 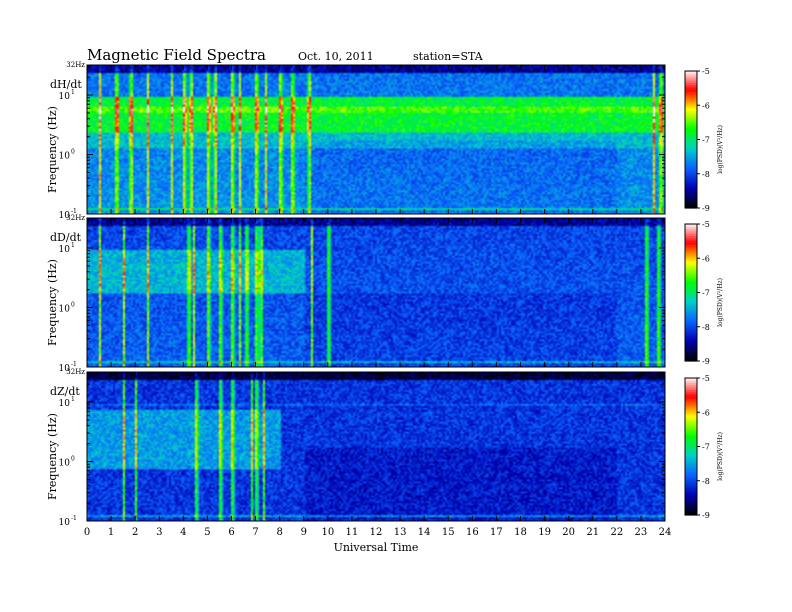 What do you see at coordinates (448, 532) in the screenshot?
I see `x-tick-label: 15` at bounding box center [448, 532].